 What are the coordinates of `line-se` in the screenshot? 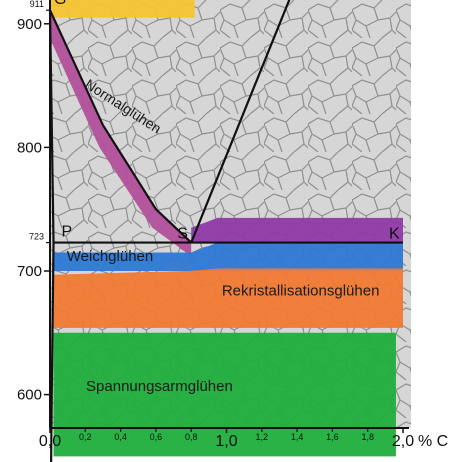 It's located at (240, 121).